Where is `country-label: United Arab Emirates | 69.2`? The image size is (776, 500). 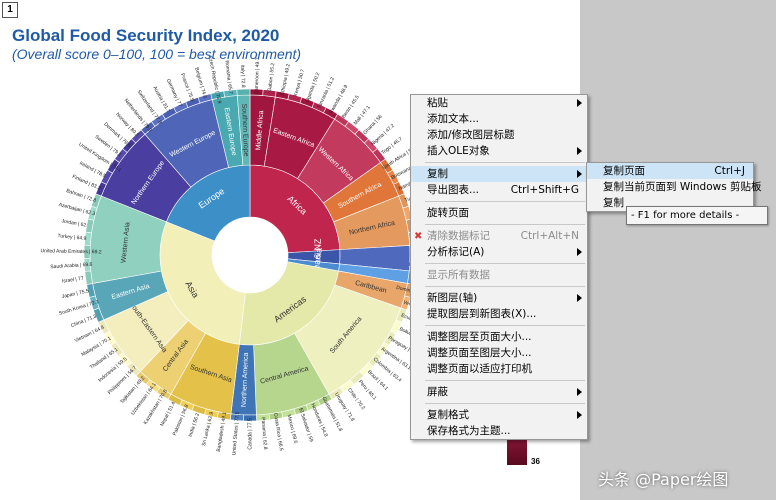
country-label: United Arab Emirates | 69.2 is located at coordinates (70, 251).